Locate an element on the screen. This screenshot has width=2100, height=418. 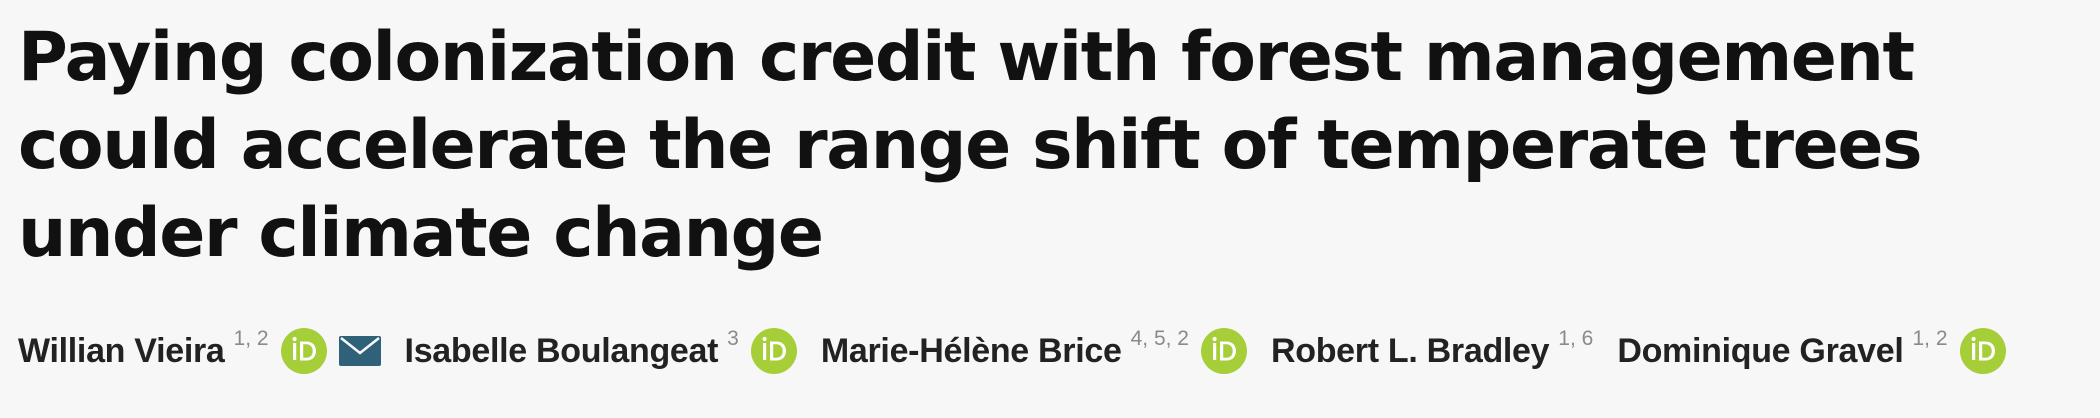
mail-icon is located at coordinates (359, 351).